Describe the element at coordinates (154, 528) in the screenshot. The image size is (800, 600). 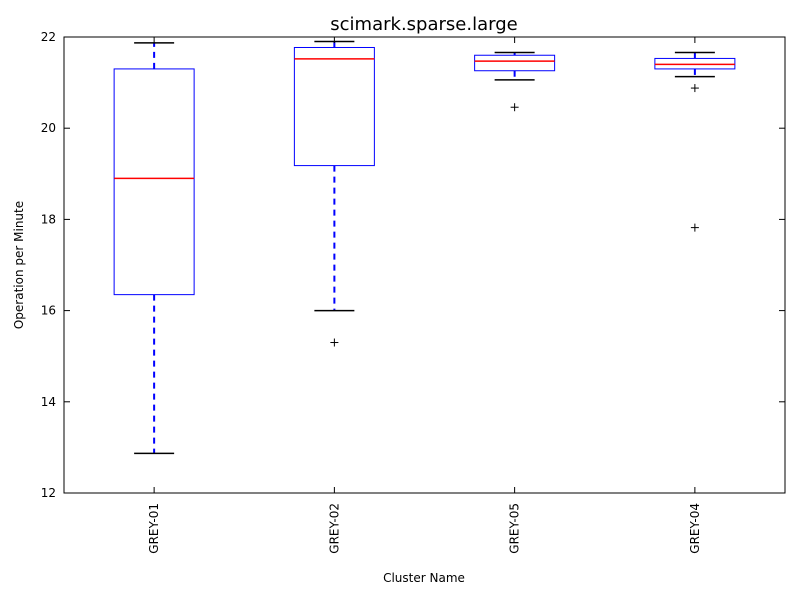
I see `x-tick-label: GREY-01` at that location.